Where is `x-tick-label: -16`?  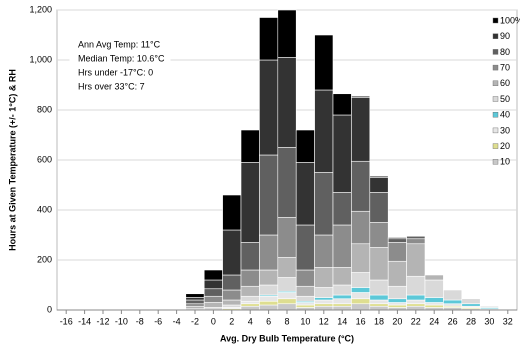
x-tick-label: -16 is located at coordinates (66, 321).